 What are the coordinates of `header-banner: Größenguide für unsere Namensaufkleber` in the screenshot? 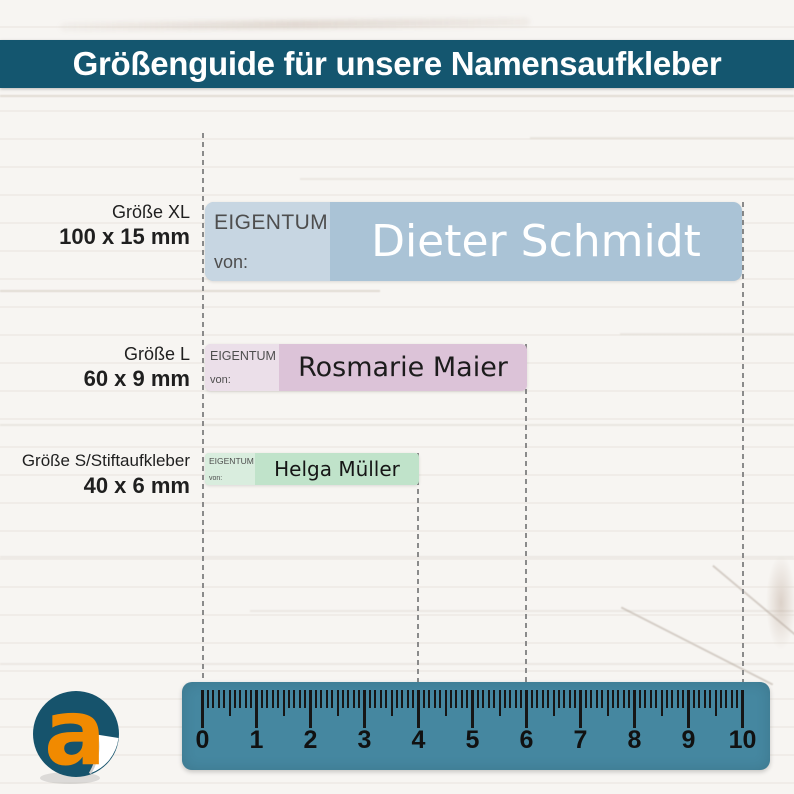 It's located at (397, 64).